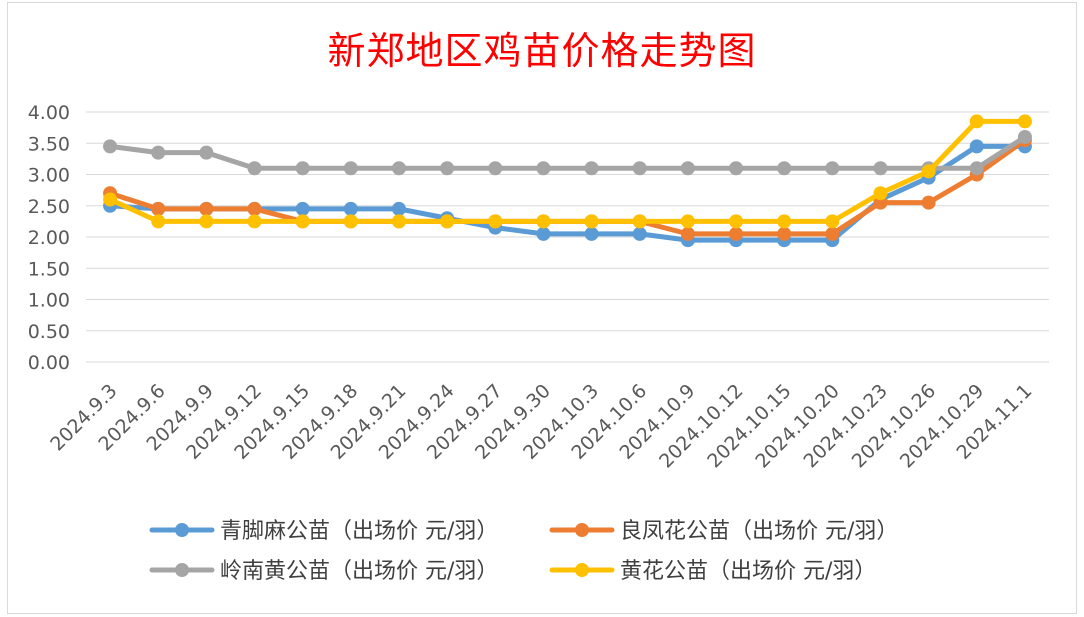 This screenshot has width=1084, height=617. I want to click on legend-item: 岭南黄公苗（出场价 元/羽）, so click(323, 571).